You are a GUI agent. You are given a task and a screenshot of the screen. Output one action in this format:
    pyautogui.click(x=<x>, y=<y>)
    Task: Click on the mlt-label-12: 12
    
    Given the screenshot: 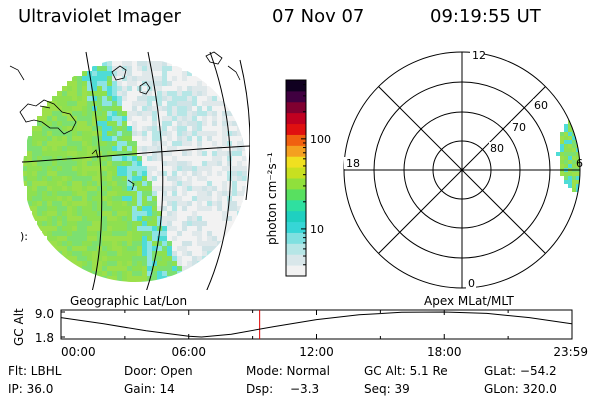 What is the action you would take?
    pyautogui.click(x=479, y=55)
    